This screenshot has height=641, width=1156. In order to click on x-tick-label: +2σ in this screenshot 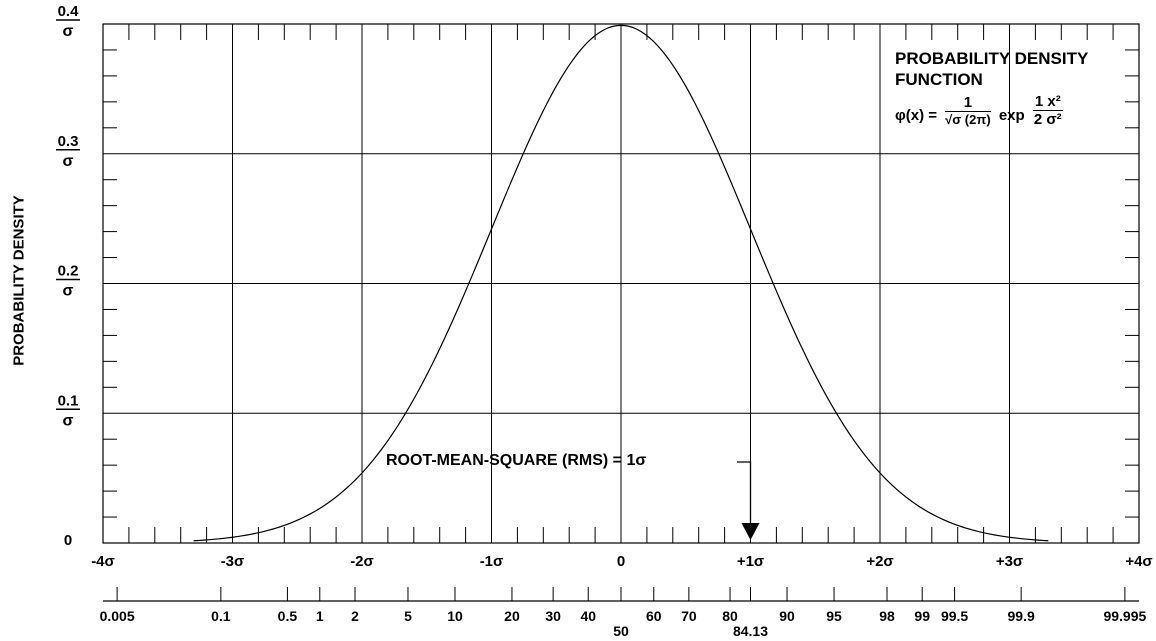, I will do `click(879, 561)`.